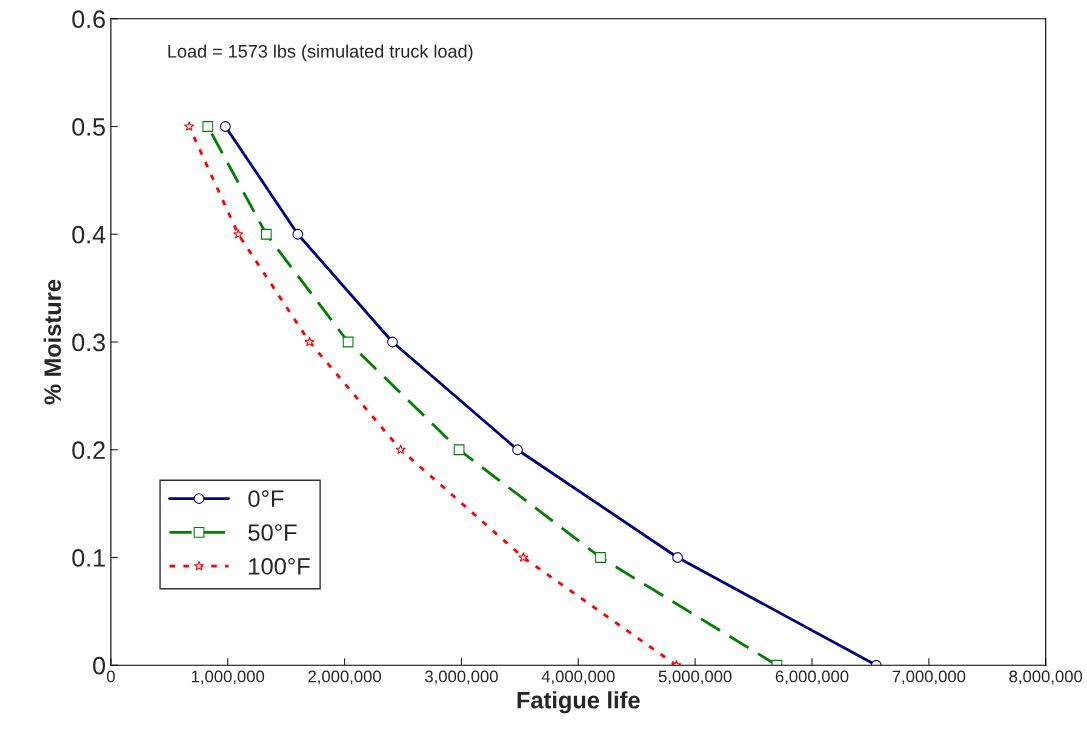  I want to click on x-tick-label: 0, so click(110, 676).